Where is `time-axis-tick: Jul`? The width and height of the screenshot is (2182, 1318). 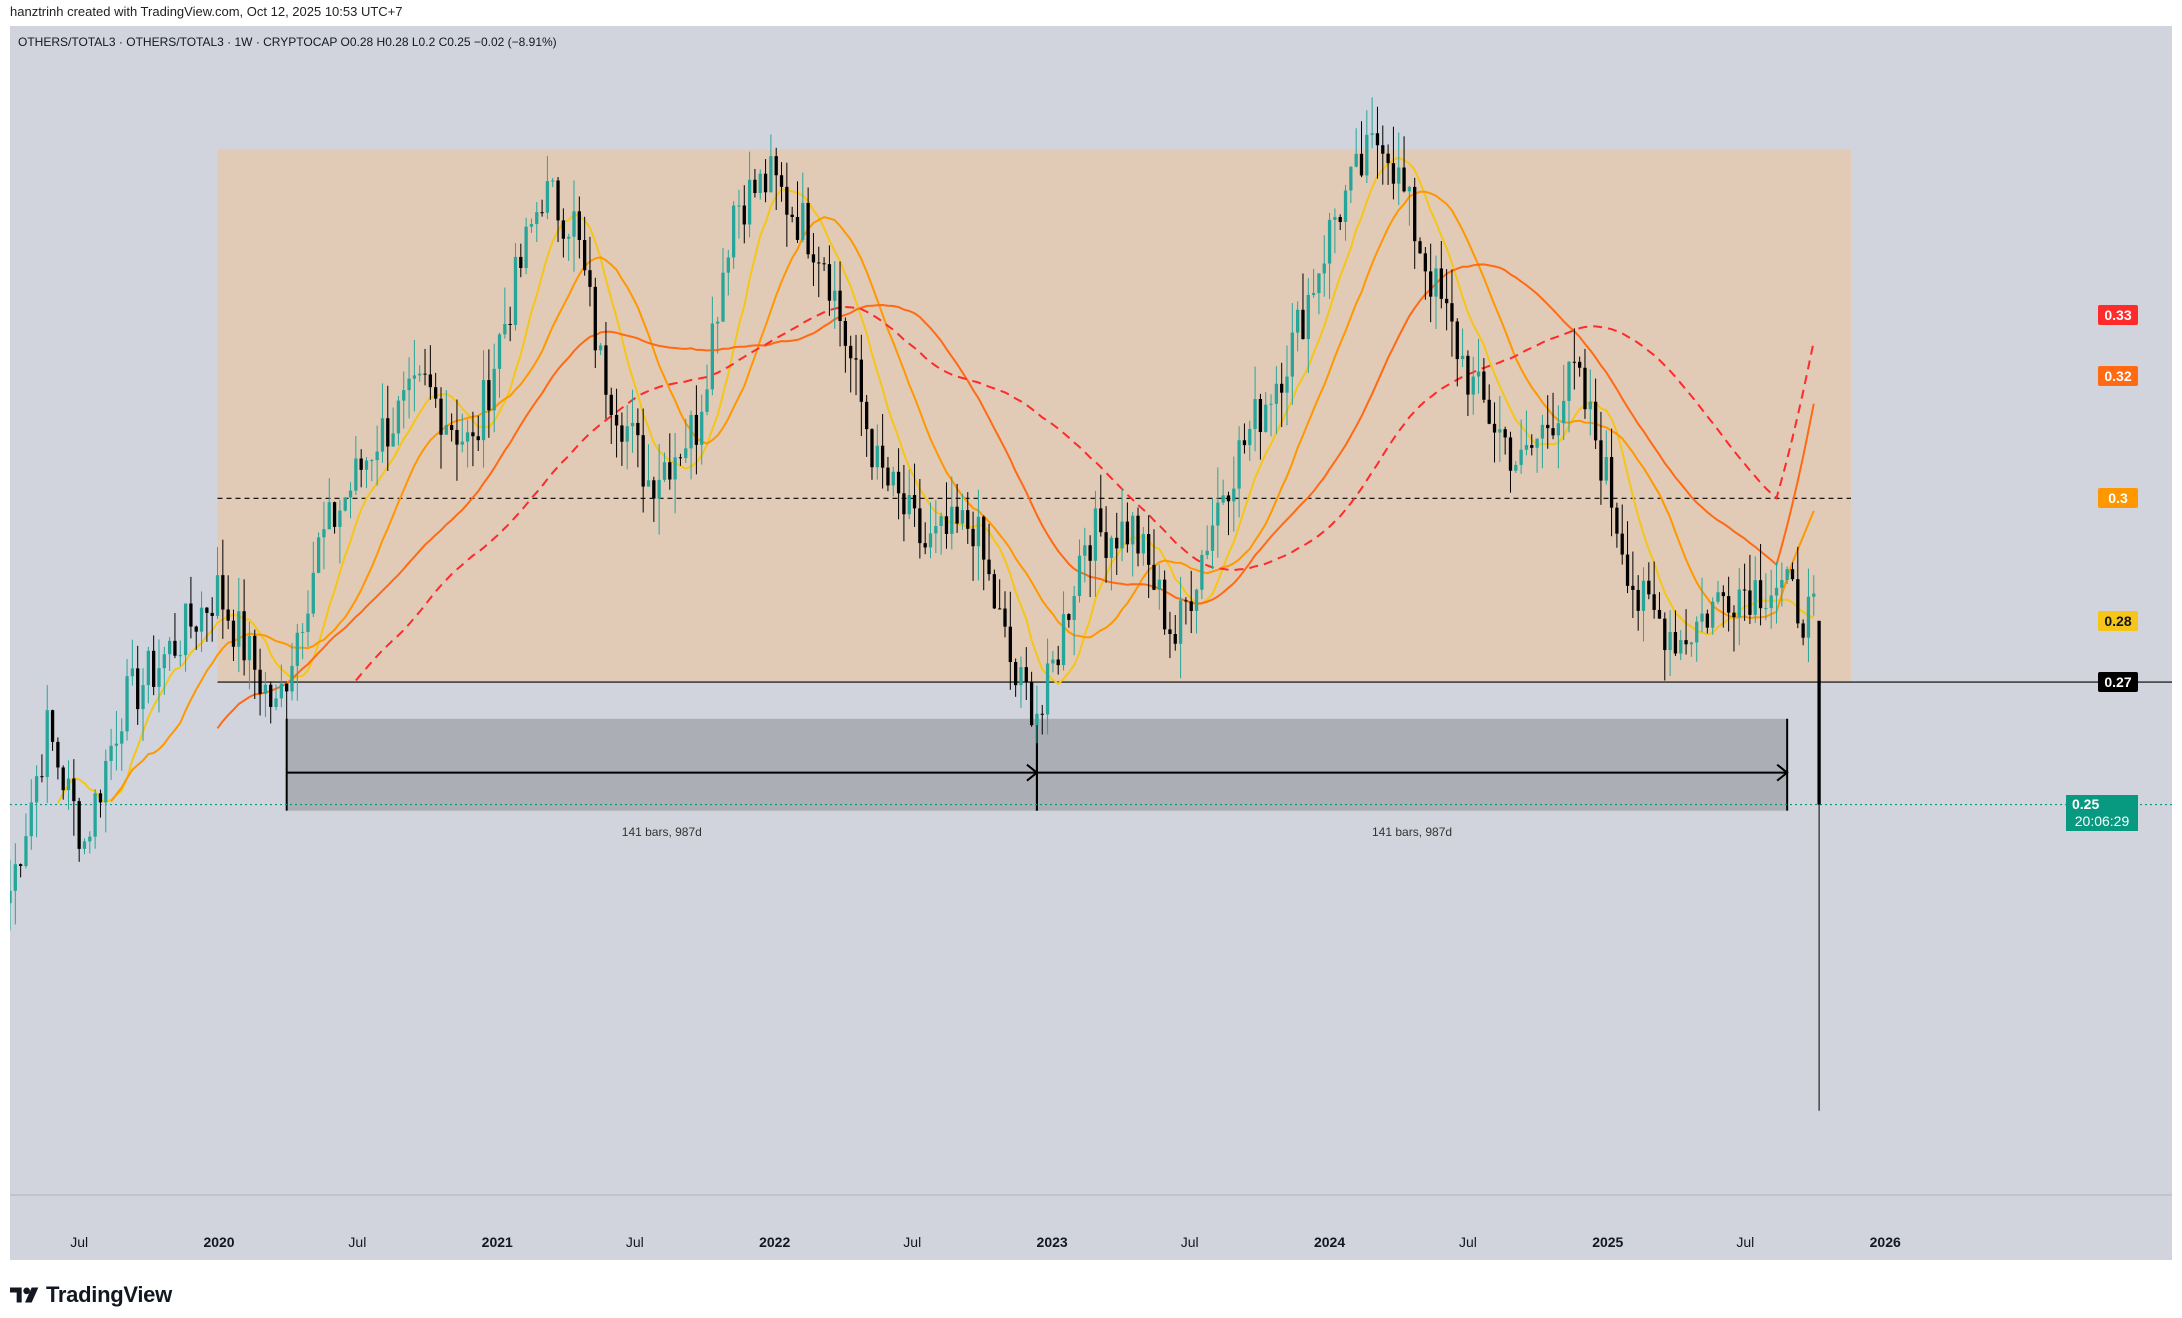
time-axis-tick: Jul is located at coordinates (1467, 1242).